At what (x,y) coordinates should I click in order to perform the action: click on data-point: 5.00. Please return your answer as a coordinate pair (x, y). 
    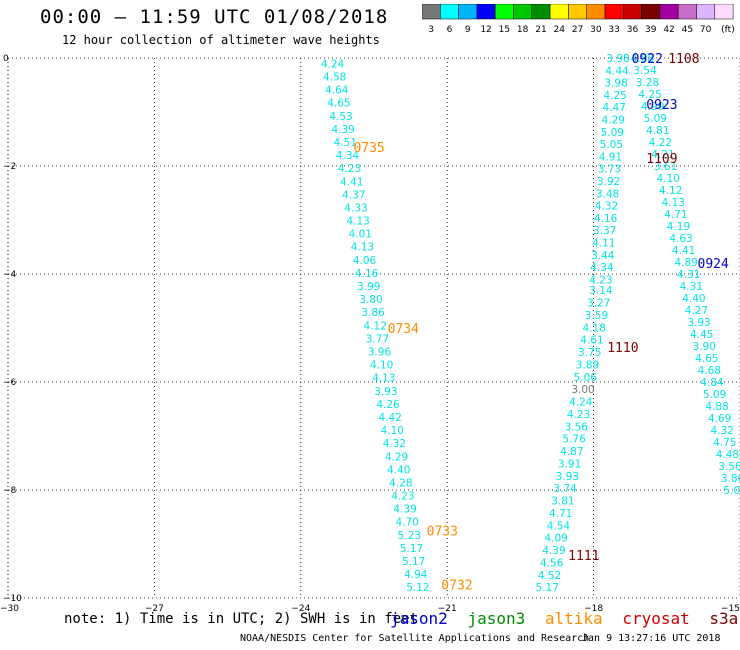
    Looking at the image, I should click on (731, 491).